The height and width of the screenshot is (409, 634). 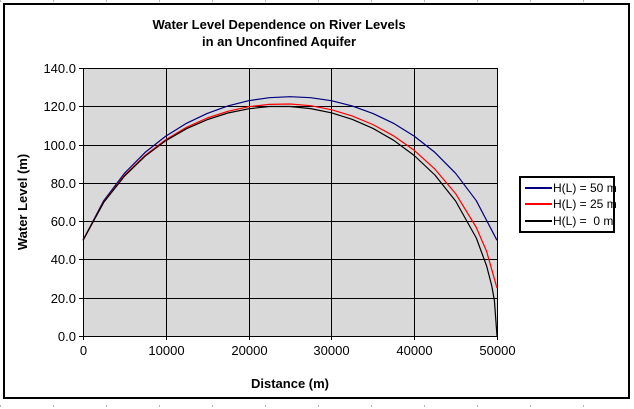 I want to click on legend-item-hl0: H(L) = 0 m, so click(x=569, y=220).